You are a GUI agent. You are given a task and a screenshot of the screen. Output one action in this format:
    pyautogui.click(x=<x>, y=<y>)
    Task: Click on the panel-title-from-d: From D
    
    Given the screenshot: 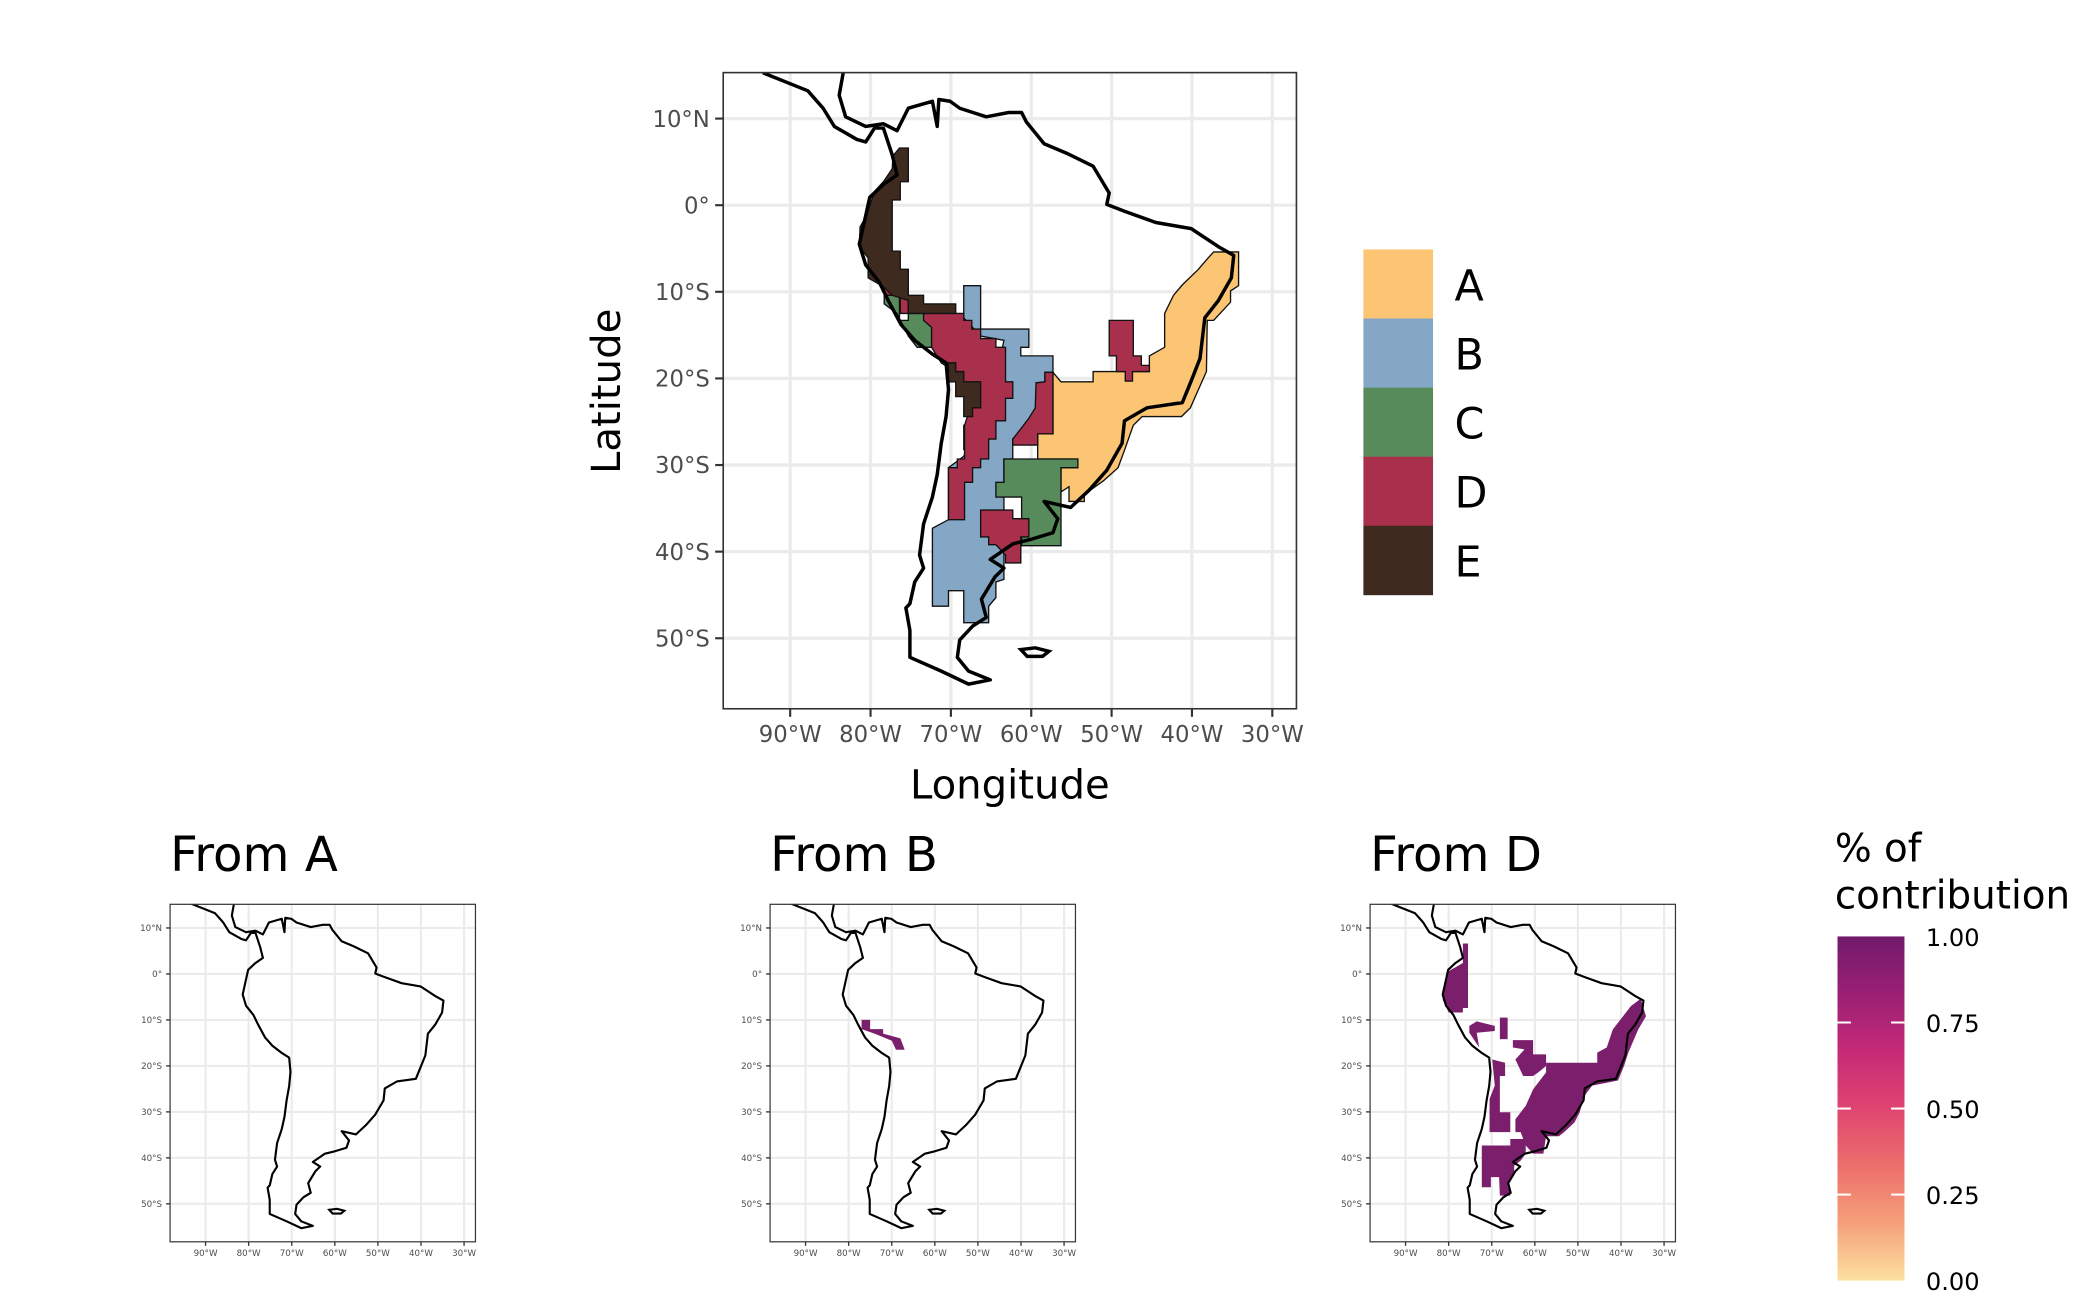 What is the action you would take?
    pyautogui.click(x=1456, y=855)
    